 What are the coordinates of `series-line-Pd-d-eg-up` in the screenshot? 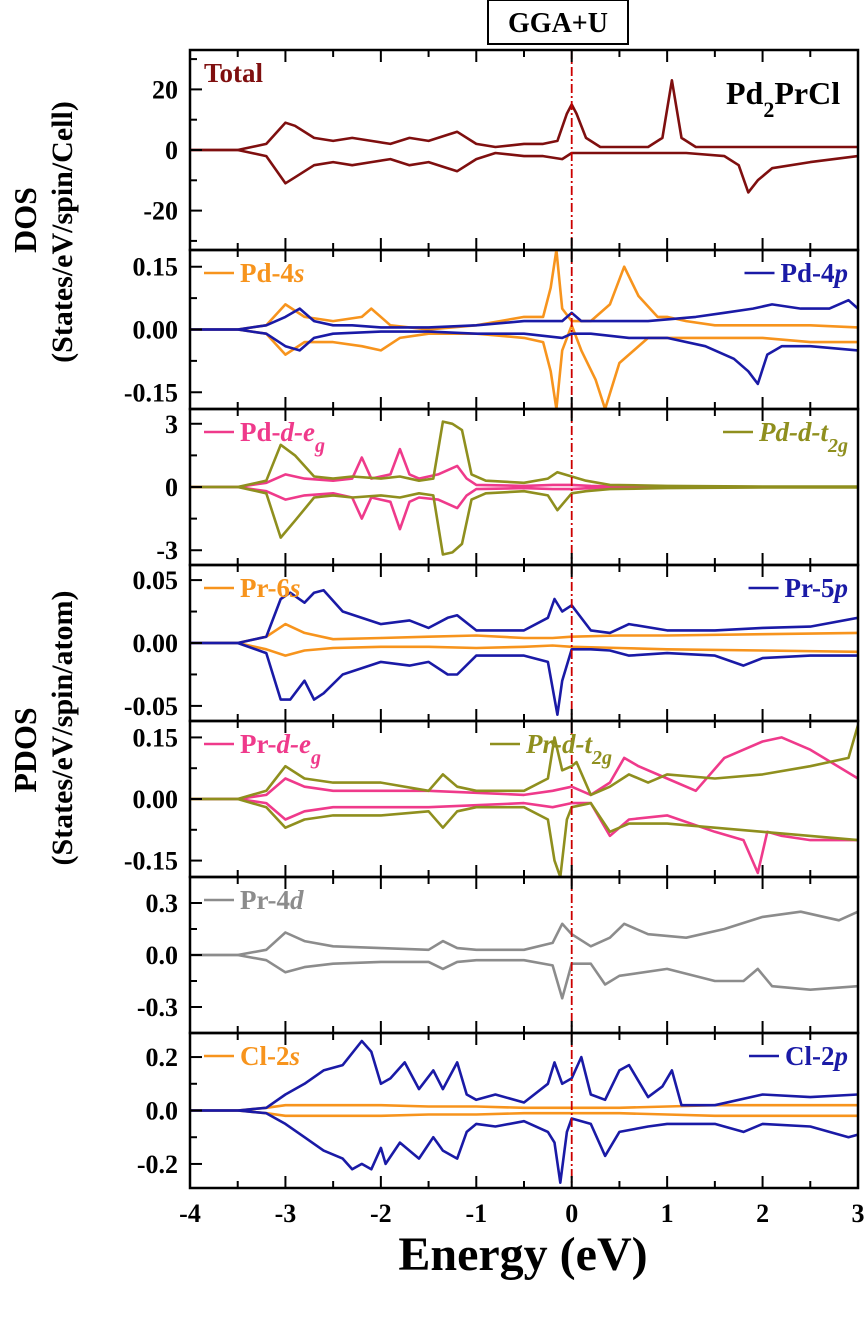 It's located at (524, 468).